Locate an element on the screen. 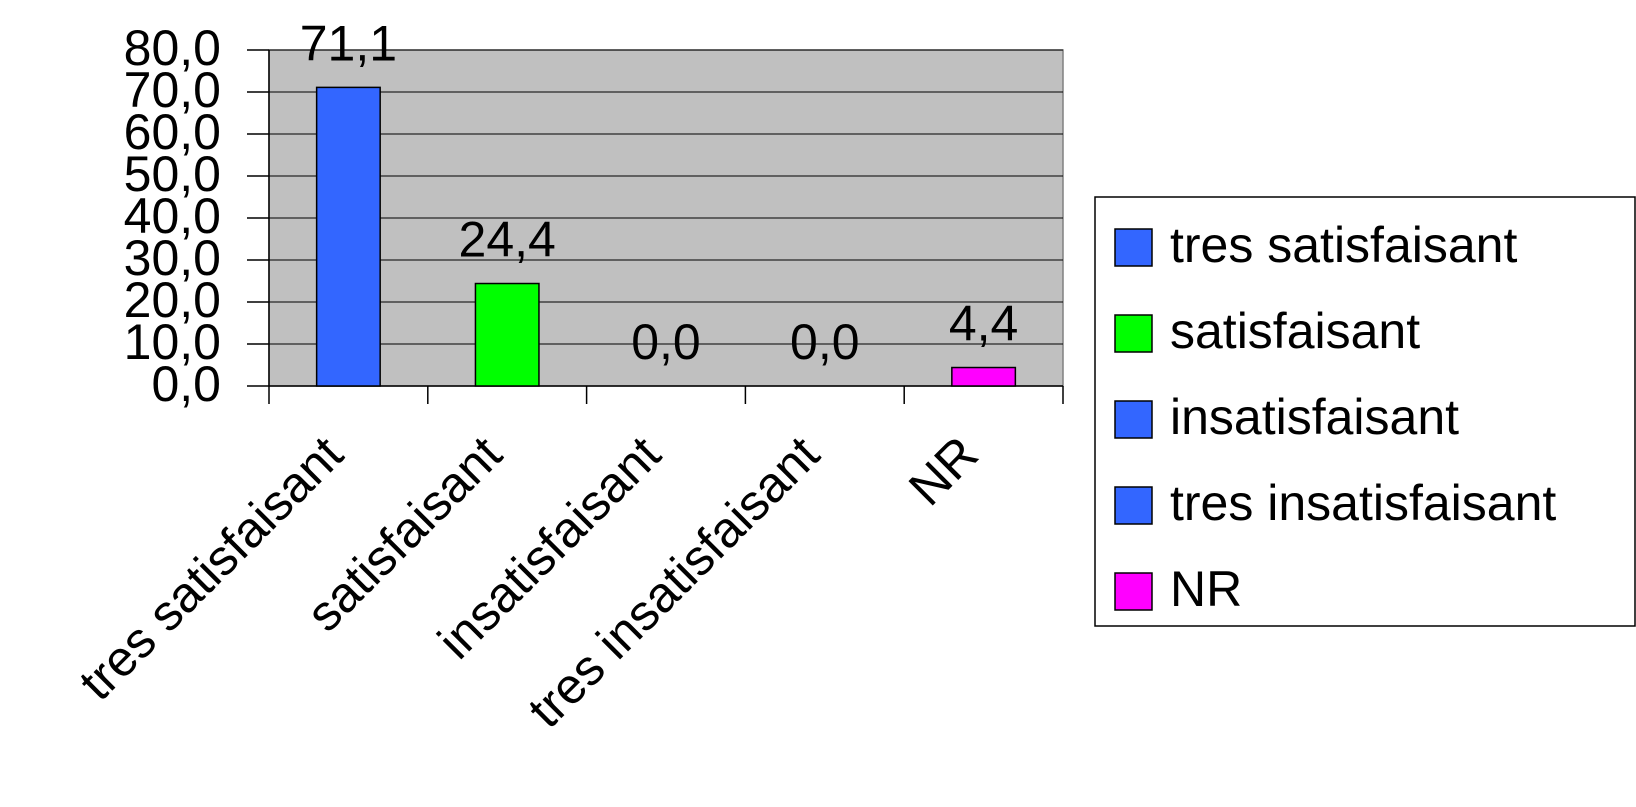 The width and height of the screenshot is (1636, 807). y-tick-label: 20,0 is located at coordinates (172, 300).